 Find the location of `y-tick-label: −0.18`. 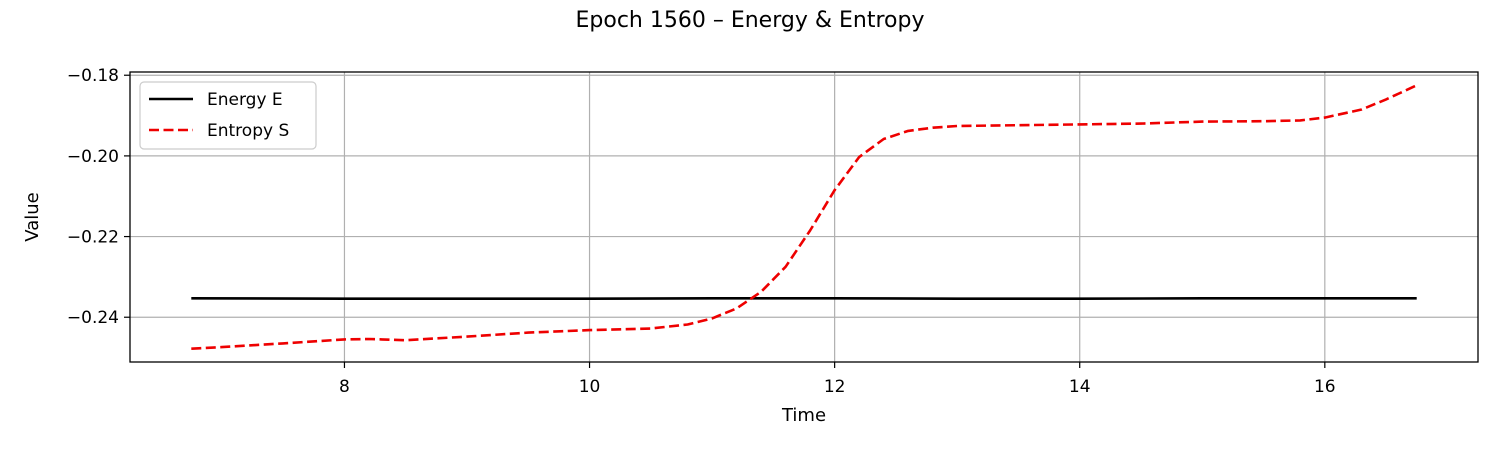

y-tick-label: −0.18 is located at coordinates (93, 76).